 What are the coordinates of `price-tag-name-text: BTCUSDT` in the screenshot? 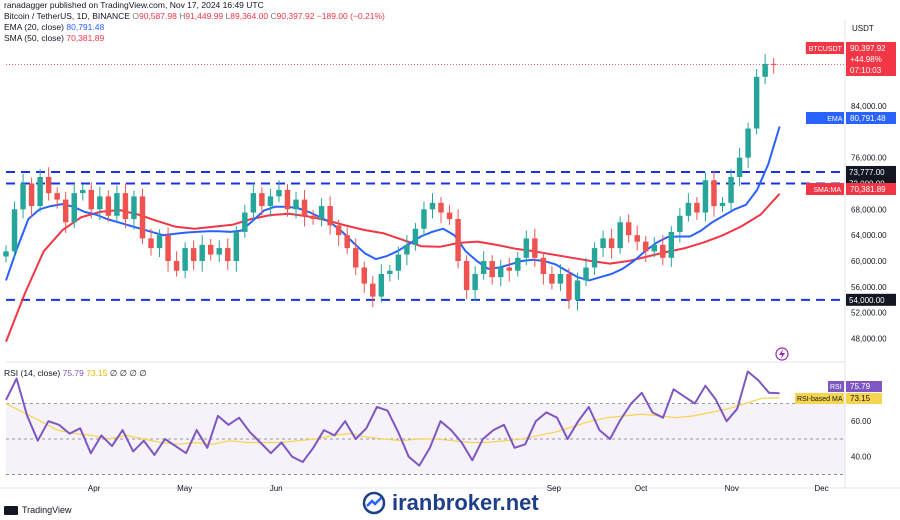 It's located at (826, 49).